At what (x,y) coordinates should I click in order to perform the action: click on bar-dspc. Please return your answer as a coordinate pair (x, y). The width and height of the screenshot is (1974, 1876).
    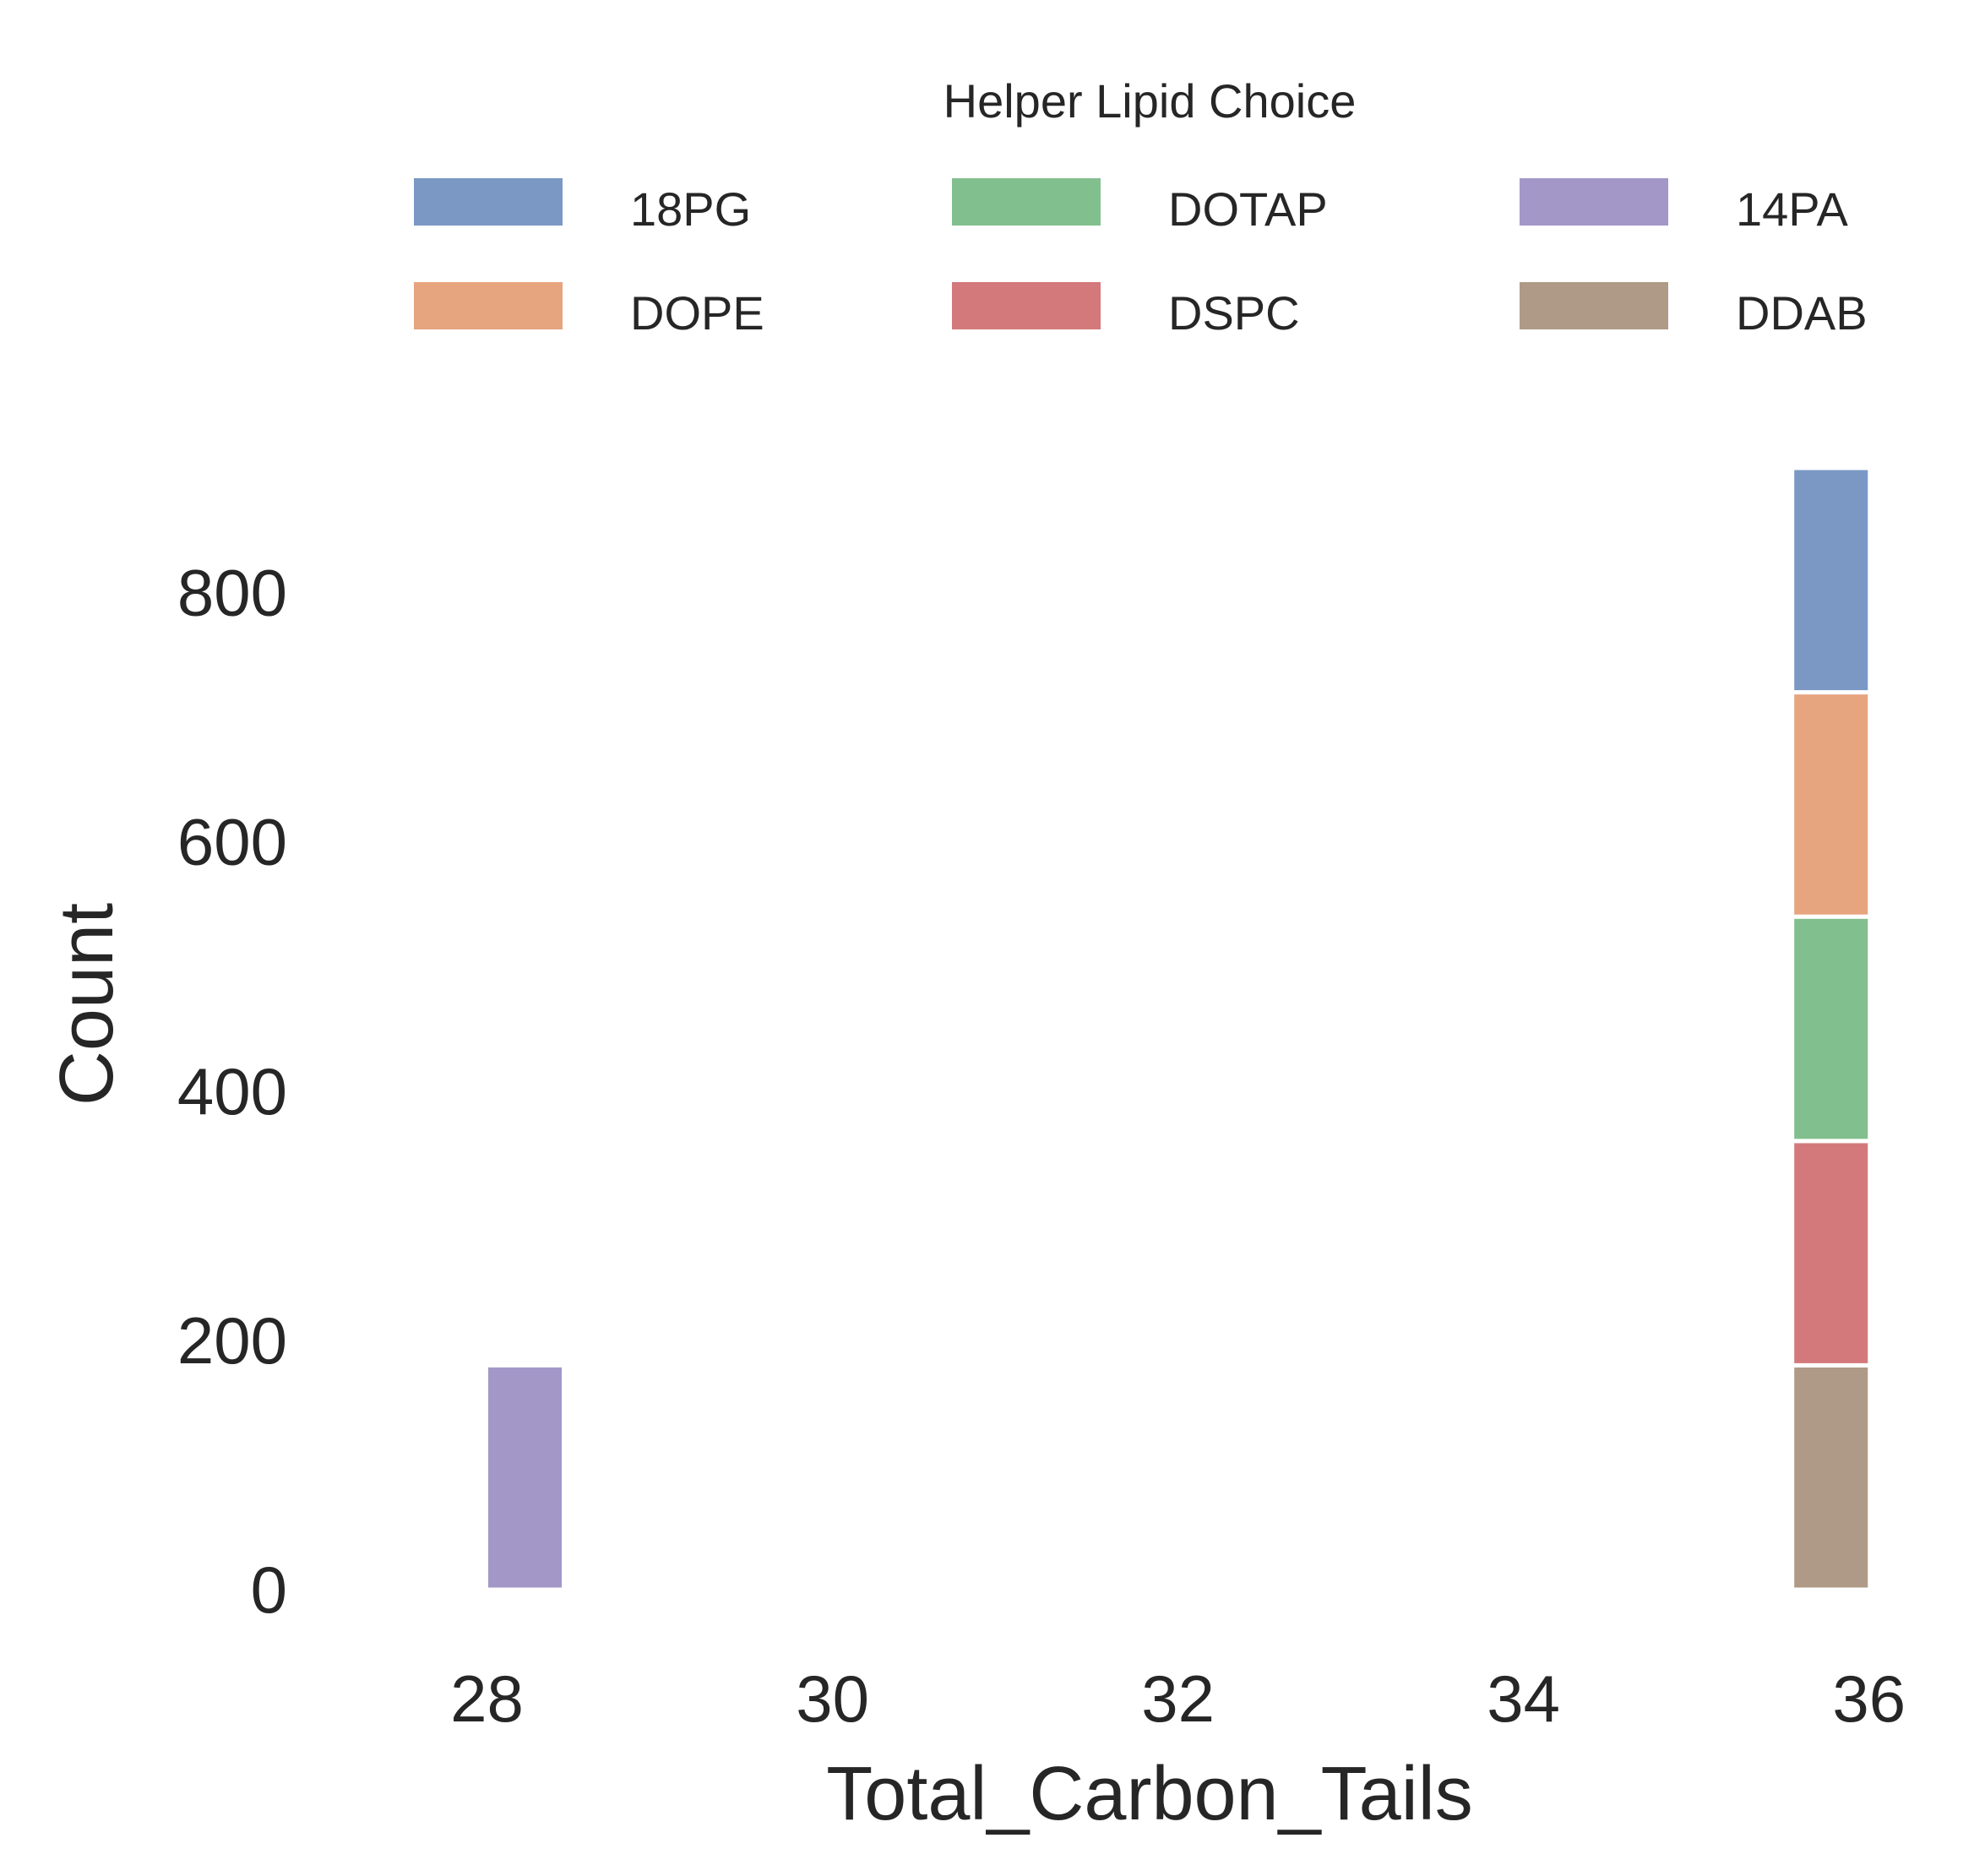
    Looking at the image, I should click on (1831, 1253).